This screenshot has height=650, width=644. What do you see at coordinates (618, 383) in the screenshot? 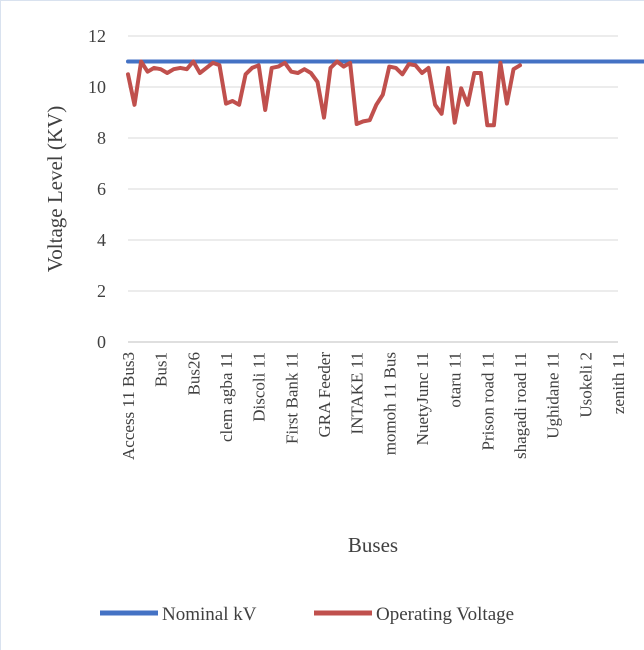
I see `x-tick-label: zenith 11` at bounding box center [618, 383].